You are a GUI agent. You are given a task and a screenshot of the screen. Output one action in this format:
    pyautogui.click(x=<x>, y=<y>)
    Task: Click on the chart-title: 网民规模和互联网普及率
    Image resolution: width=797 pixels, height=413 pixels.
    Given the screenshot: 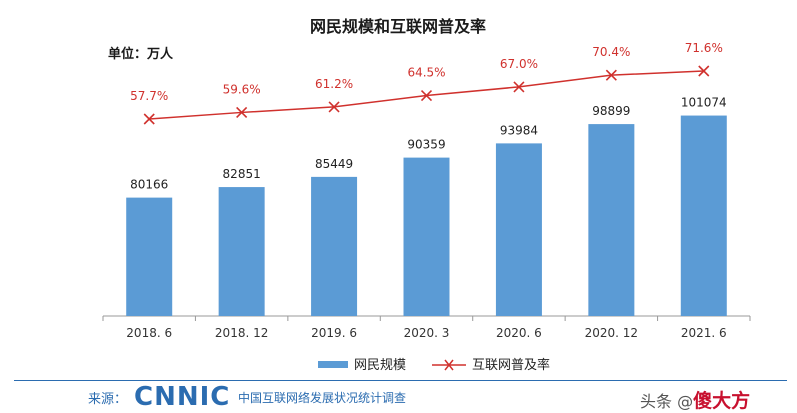 What is the action you would take?
    pyautogui.click(x=398, y=26)
    